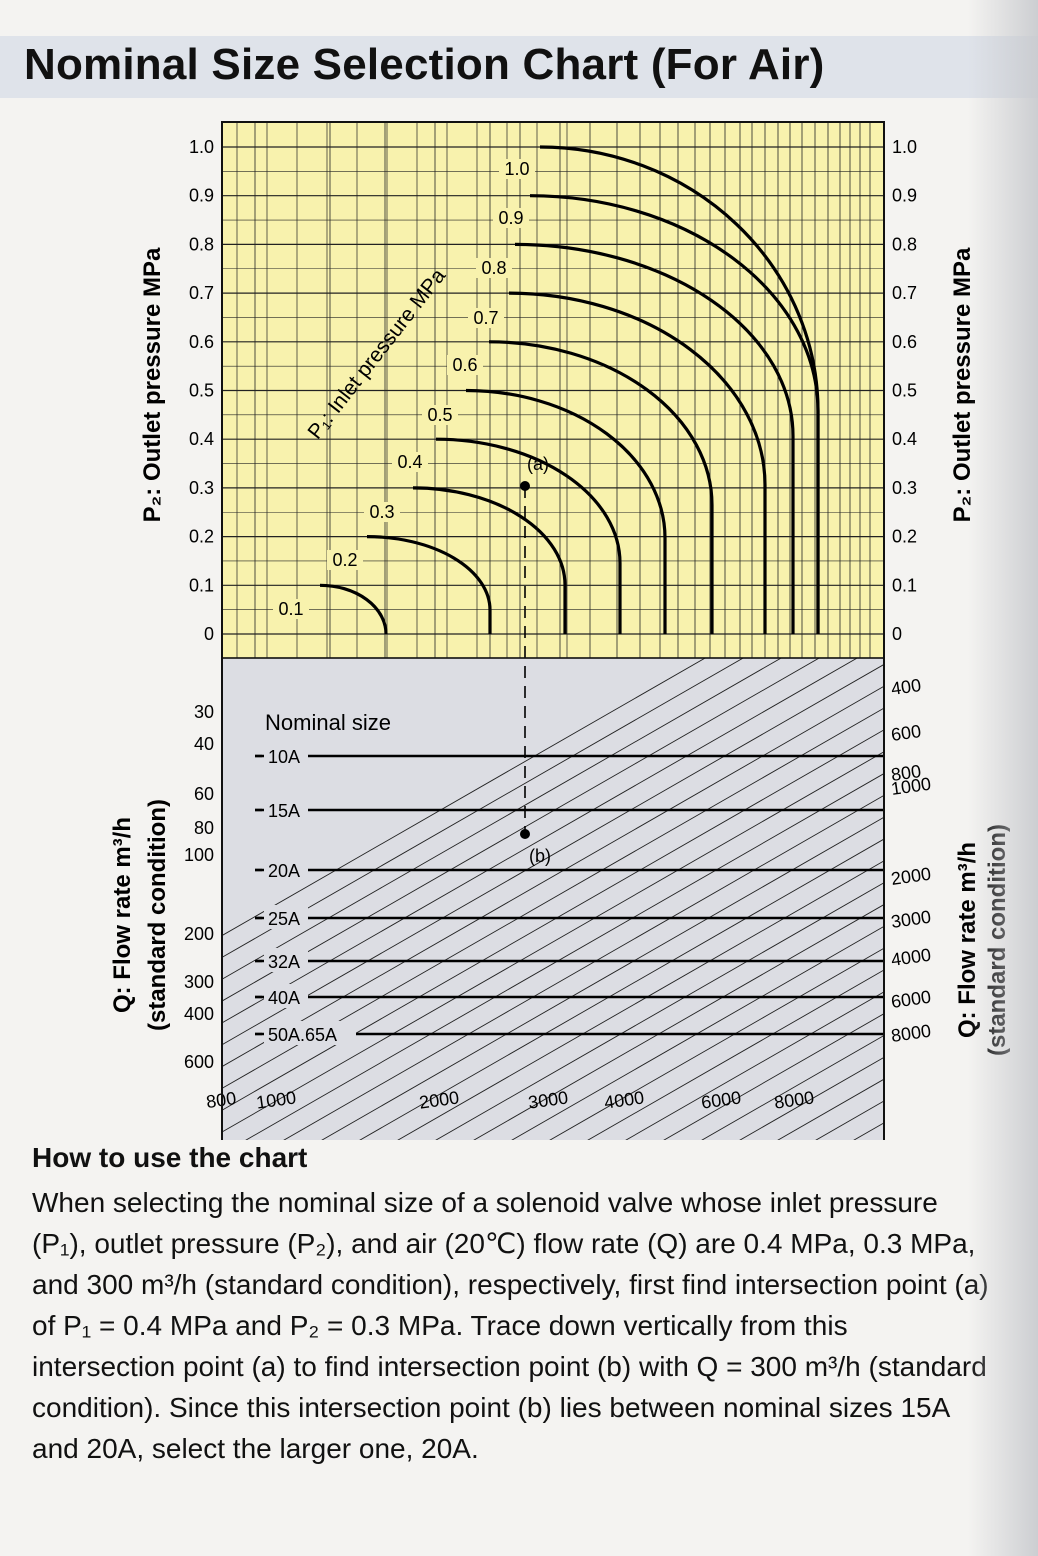 The image size is (1038, 1556). I want to click on nominal-size-lines, so click(569, 895).